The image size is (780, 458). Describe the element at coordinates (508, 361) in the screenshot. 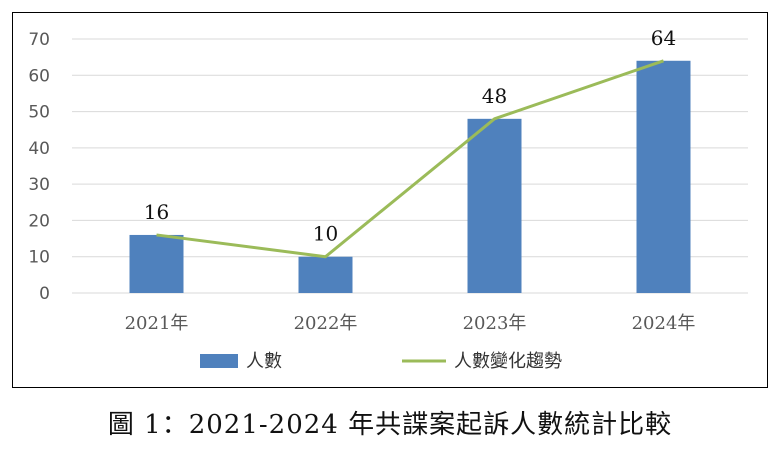

I see `legend-label-line: 人數變化趨勢` at that location.